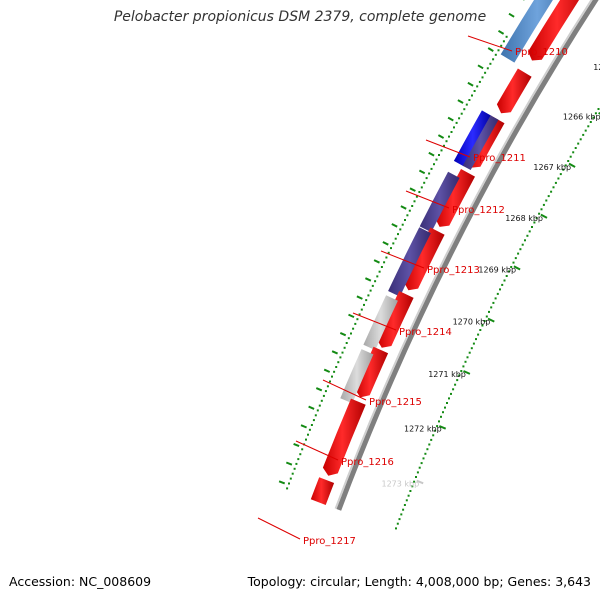  What do you see at coordinates (499, 158) in the screenshot?
I see `gene-label: Ppro_1211` at bounding box center [499, 158].